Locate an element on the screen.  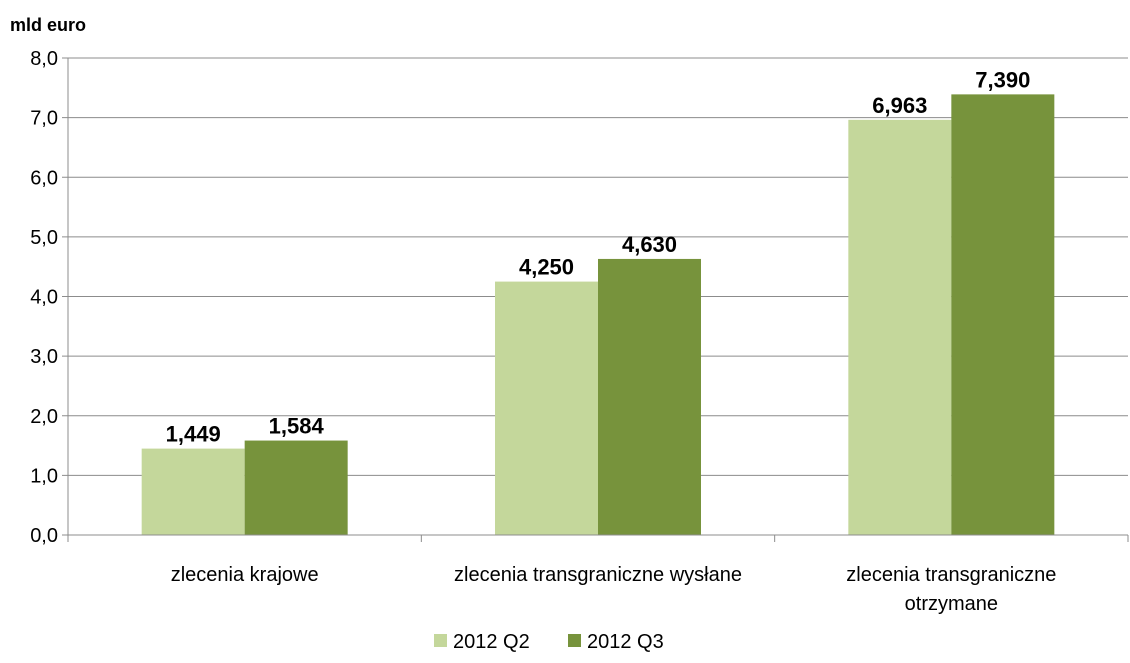
data-label: 4,630 is located at coordinates (649, 244).